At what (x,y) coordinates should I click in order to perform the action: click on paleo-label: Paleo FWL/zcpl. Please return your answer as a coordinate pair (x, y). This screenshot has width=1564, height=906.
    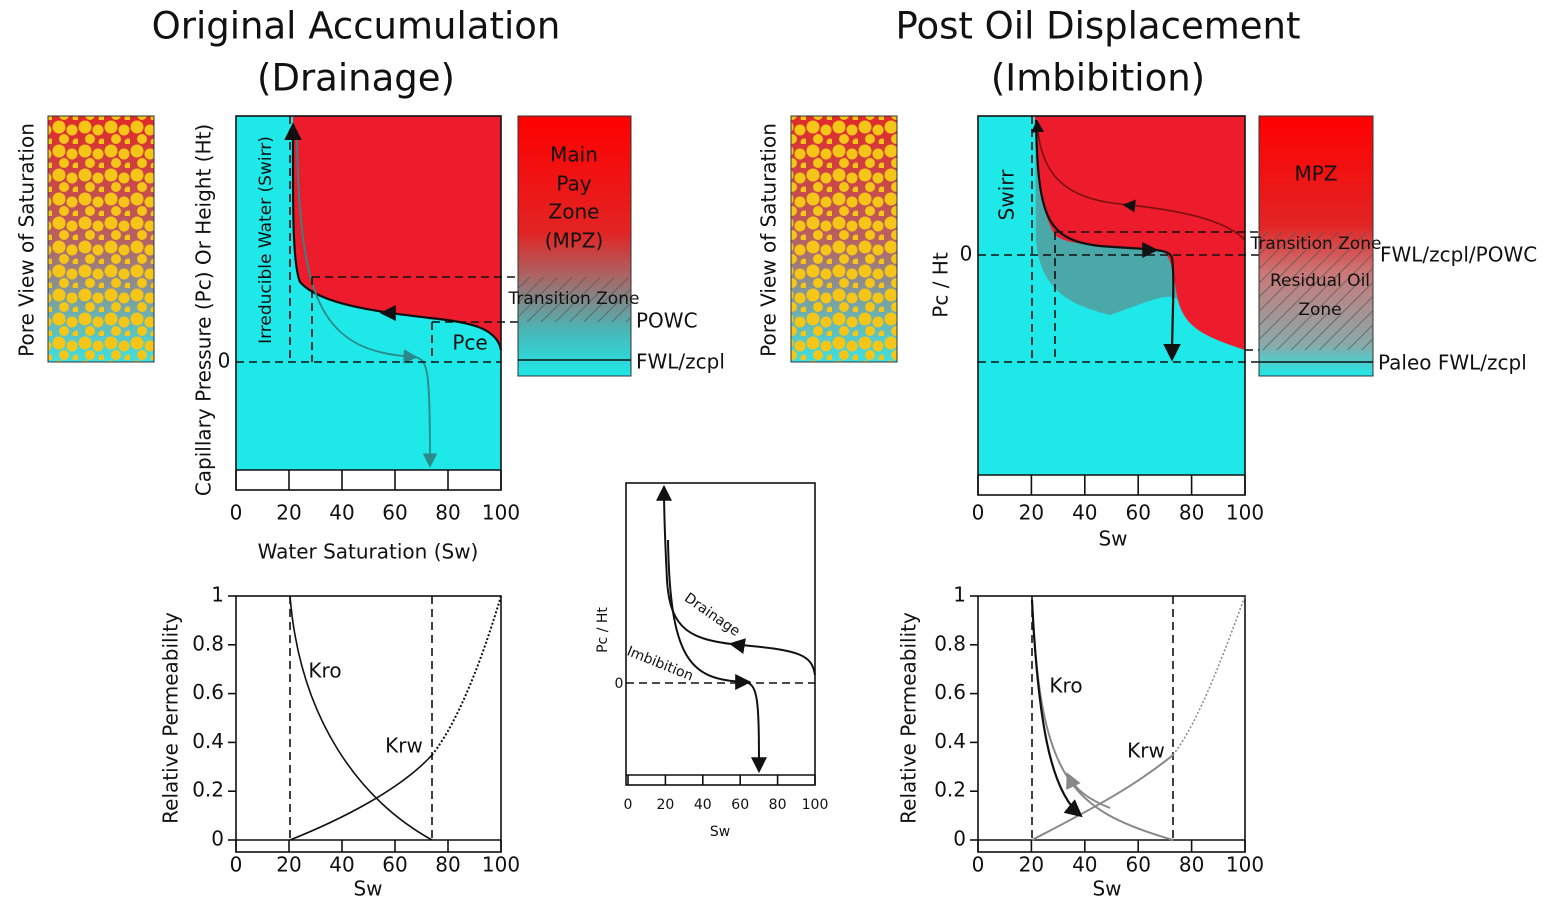
    Looking at the image, I should click on (1452, 363).